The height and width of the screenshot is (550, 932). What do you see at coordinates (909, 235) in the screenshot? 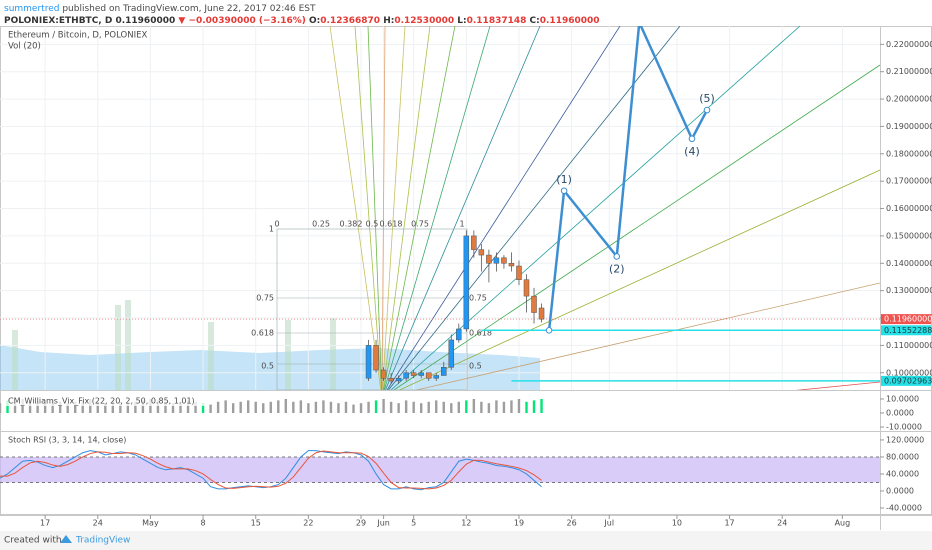
I see `y-tick-label: 0.15000000` at bounding box center [909, 235].